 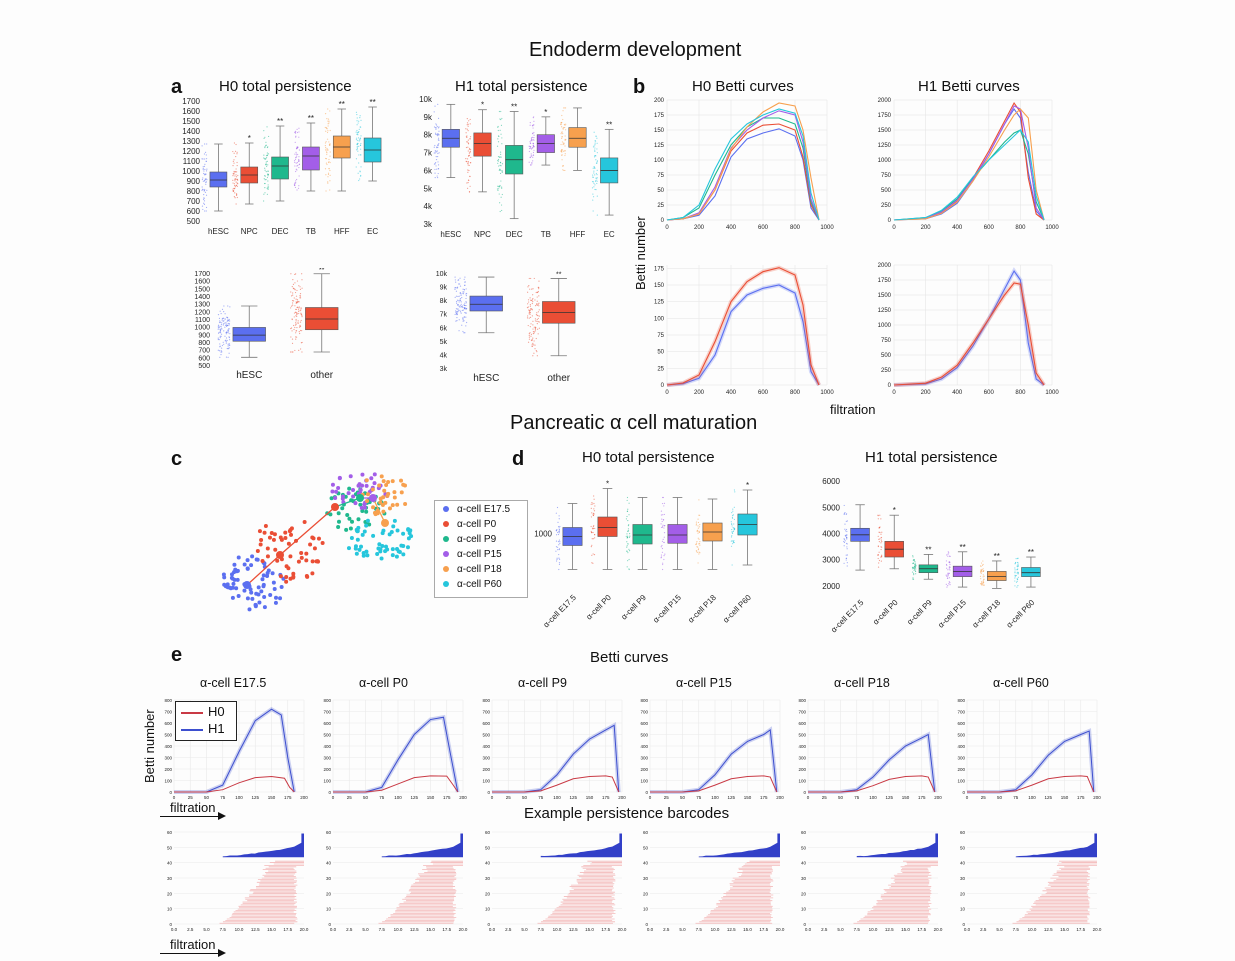 What do you see at coordinates (1031, 761) in the screenshot?
I see `h1-line` at bounding box center [1031, 761].